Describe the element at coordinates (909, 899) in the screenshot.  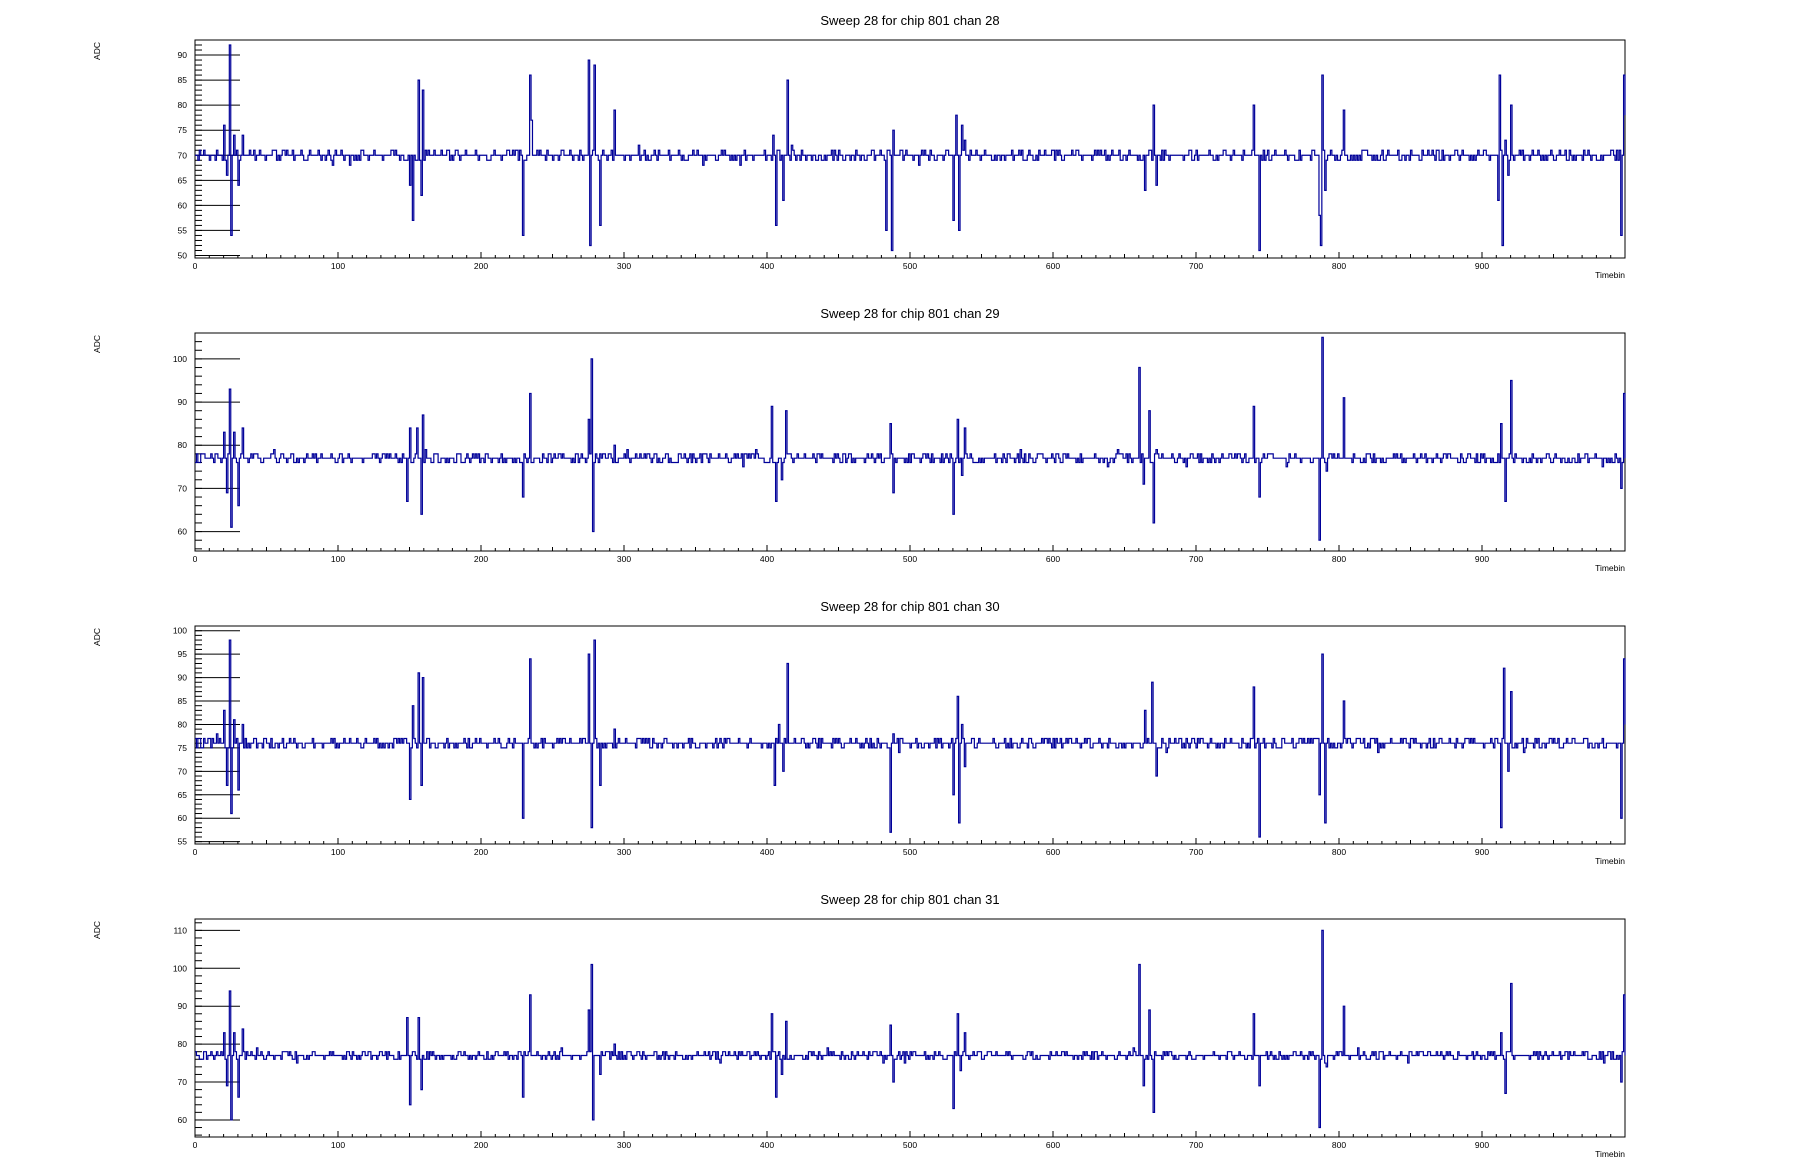
I see `chart-title: Sweep 28 for chip 801 chan 31` at that location.